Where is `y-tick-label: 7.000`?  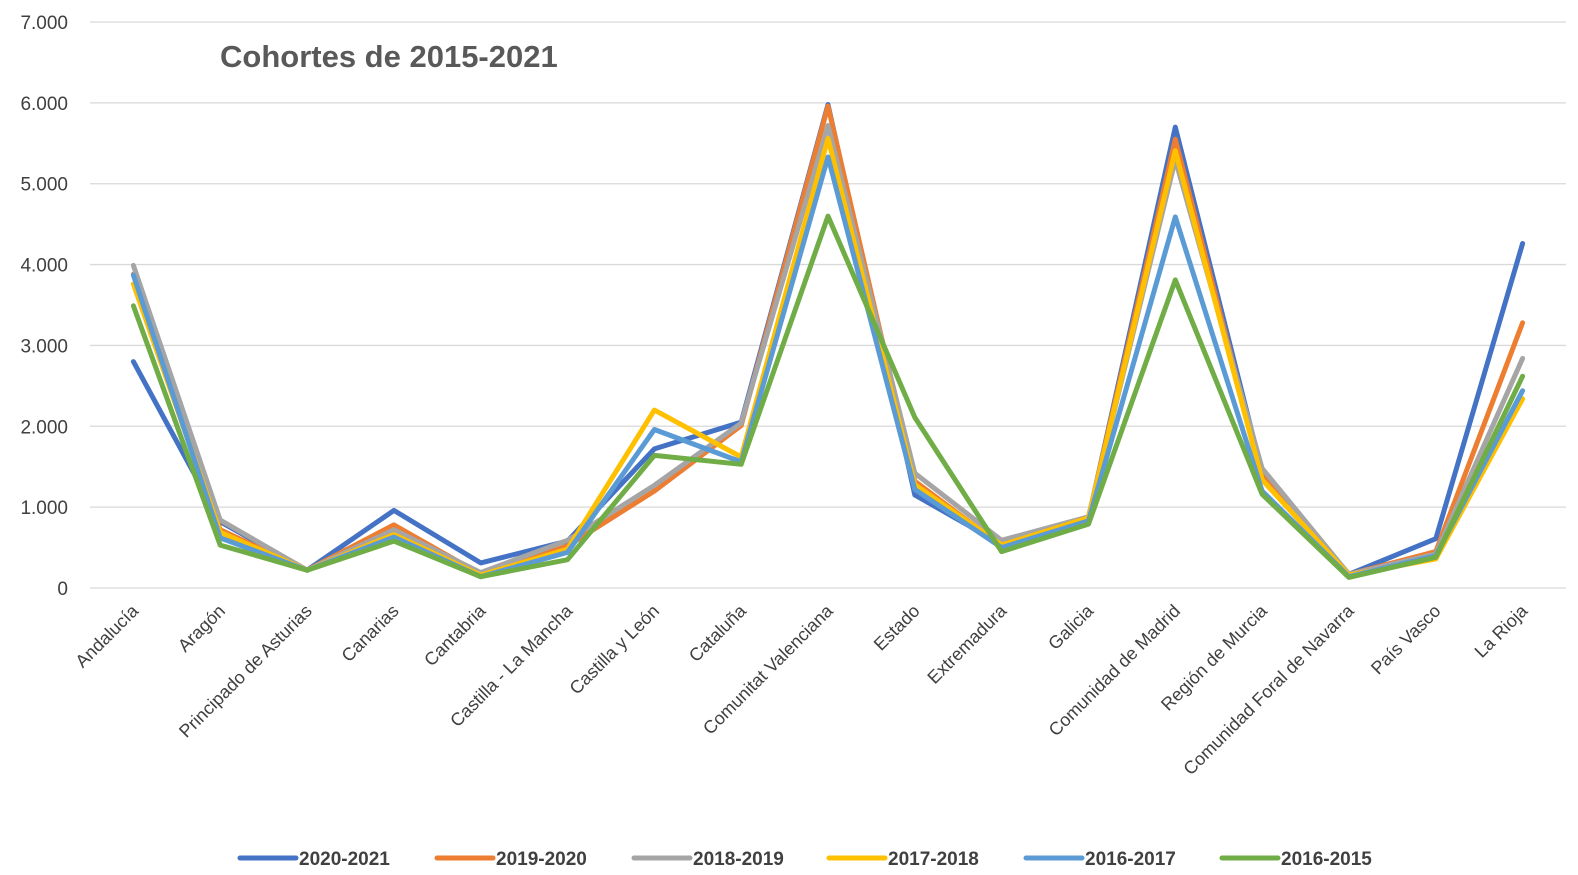
y-tick-label: 7.000 is located at coordinates (44, 23).